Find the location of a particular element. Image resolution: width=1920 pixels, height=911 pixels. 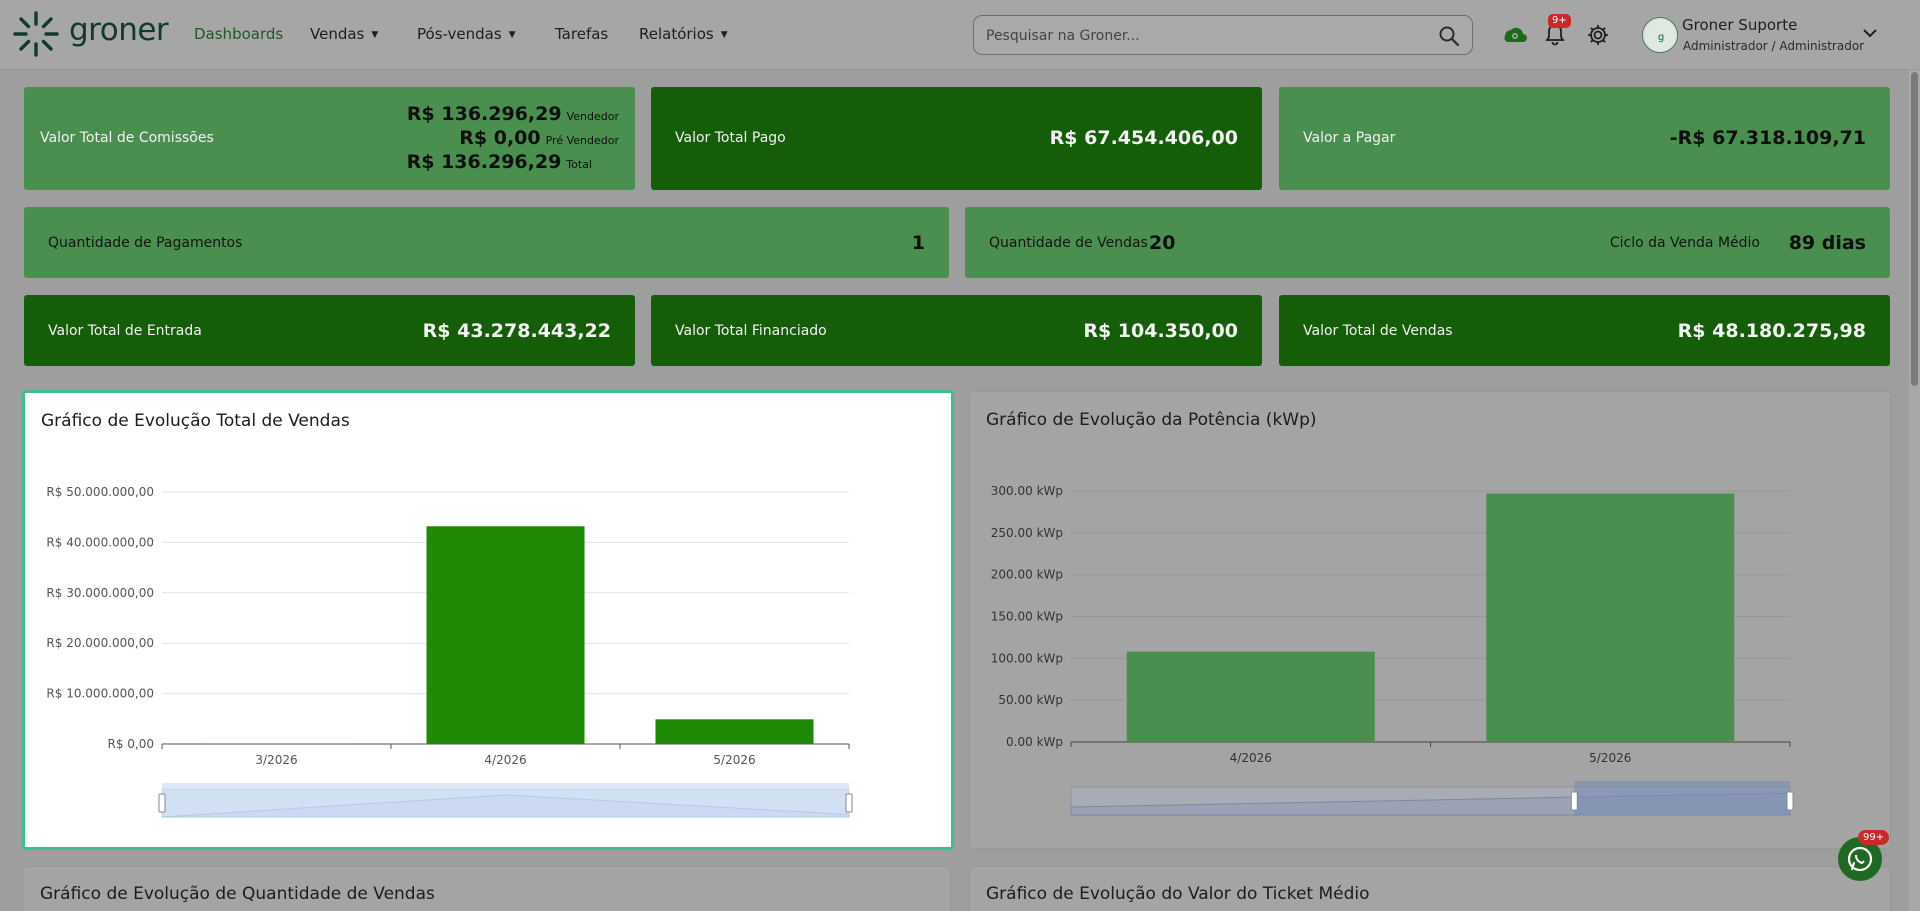

kpi-entrada-value: R$ 43.278.443,22 is located at coordinates (516, 331).